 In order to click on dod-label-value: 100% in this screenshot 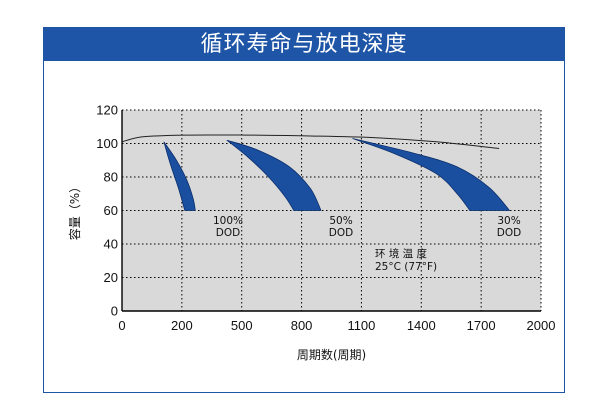, I will do `click(228, 221)`.